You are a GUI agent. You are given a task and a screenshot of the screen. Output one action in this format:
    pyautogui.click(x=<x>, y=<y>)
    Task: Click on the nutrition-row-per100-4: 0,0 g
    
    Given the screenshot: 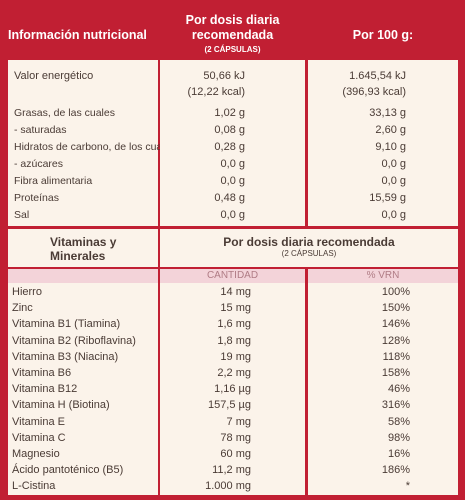 What is the action you would take?
    pyautogui.click(x=393, y=181)
    